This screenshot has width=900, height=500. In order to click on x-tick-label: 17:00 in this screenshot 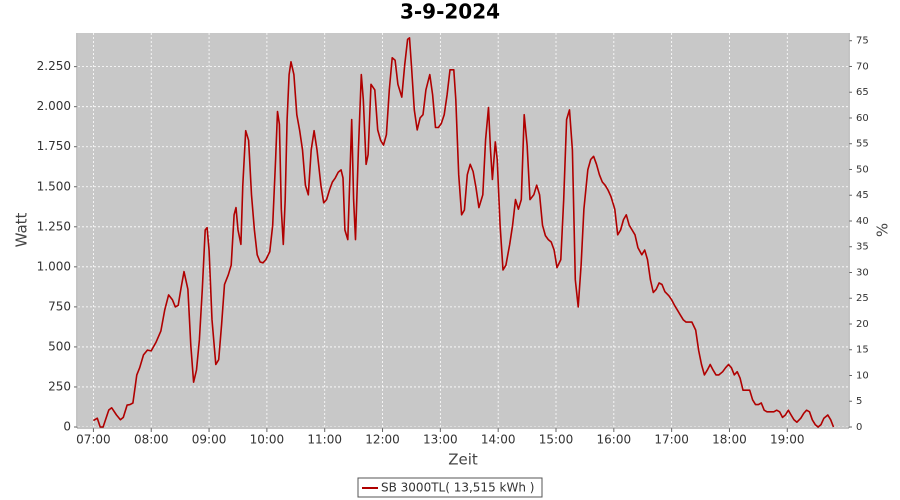, I will do `click(671, 440)`.